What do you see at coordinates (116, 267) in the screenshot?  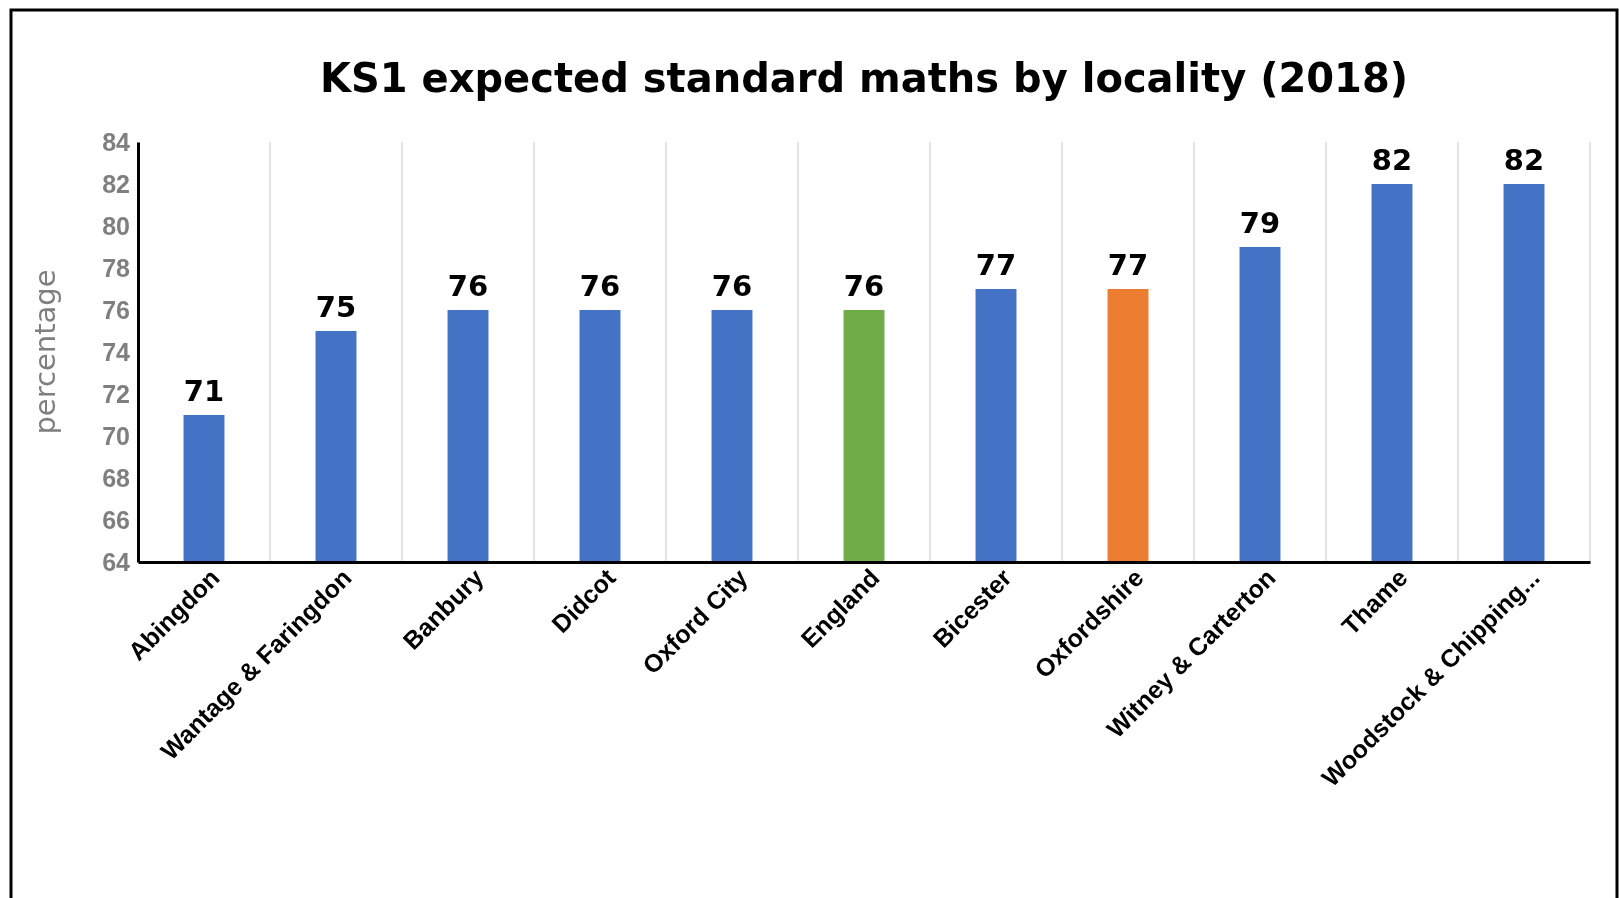 I see `y-tick-label: 78` at bounding box center [116, 267].